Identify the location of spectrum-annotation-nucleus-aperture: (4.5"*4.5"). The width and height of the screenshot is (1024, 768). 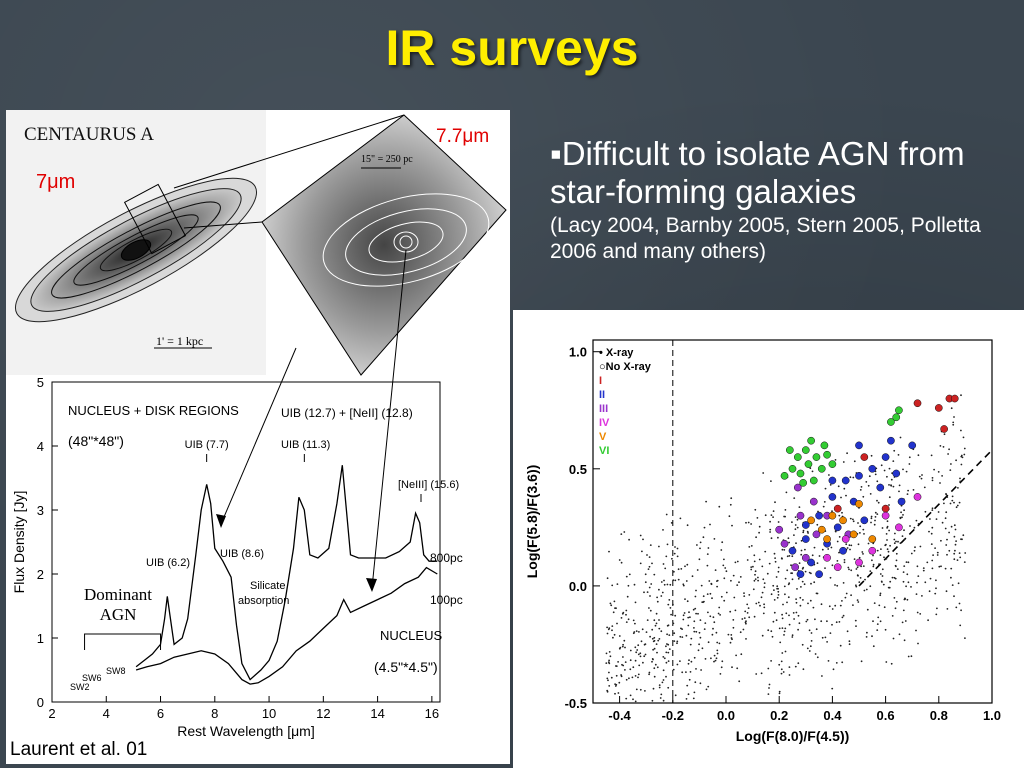
(406, 667).